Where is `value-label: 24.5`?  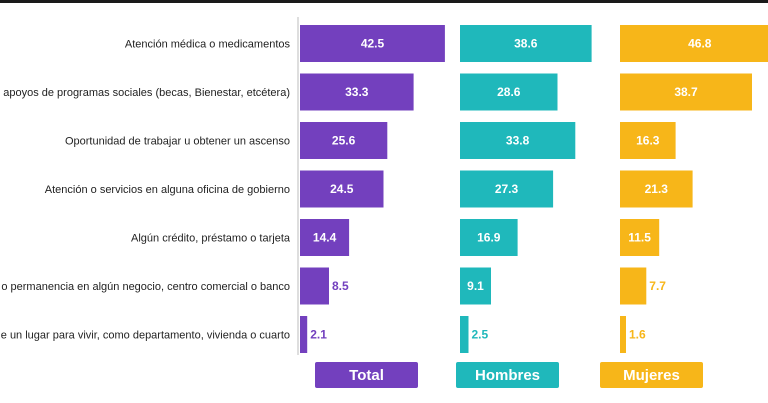 value-label: 24.5 is located at coordinates (342, 189).